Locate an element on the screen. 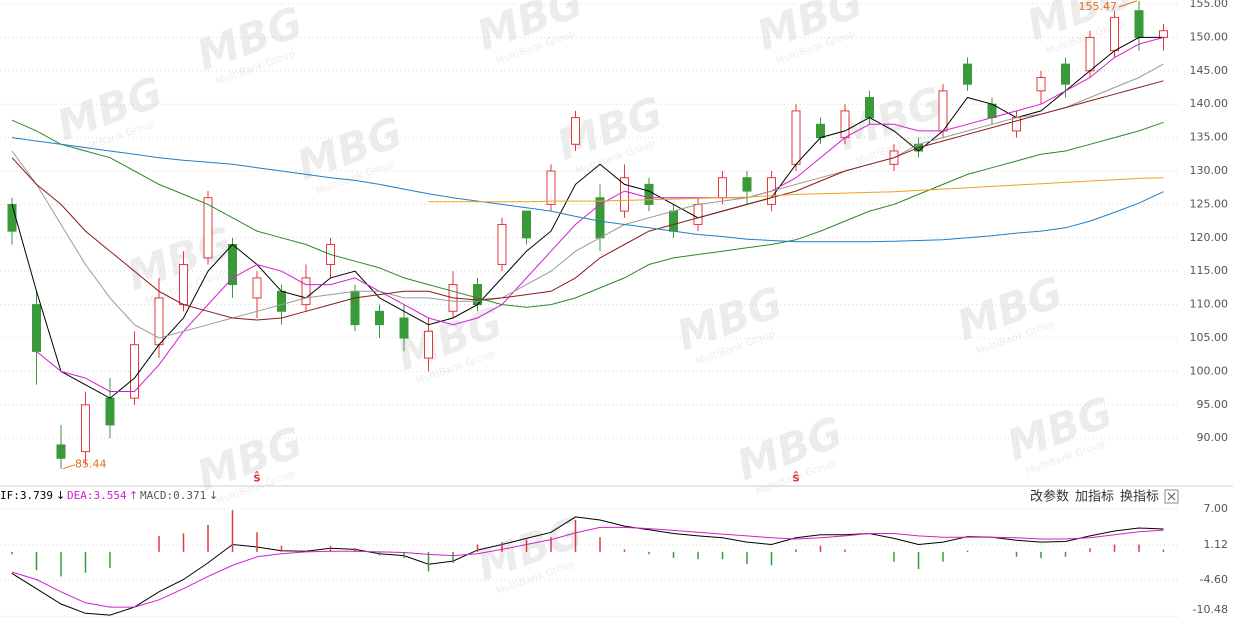 This screenshot has height=620, width=1233. y-tick-label: 130.00 is located at coordinates (1209, 170).